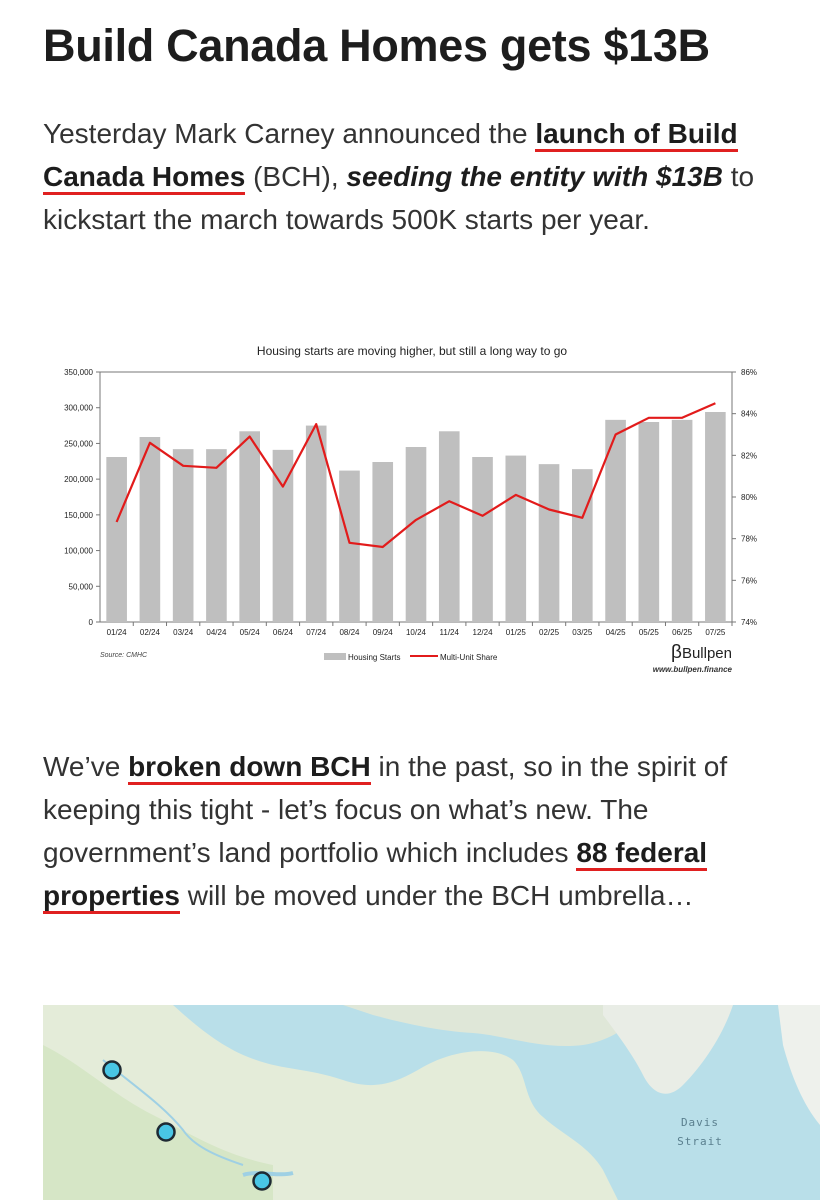  I want to click on brand-logo: βBullpen, so click(701, 652).